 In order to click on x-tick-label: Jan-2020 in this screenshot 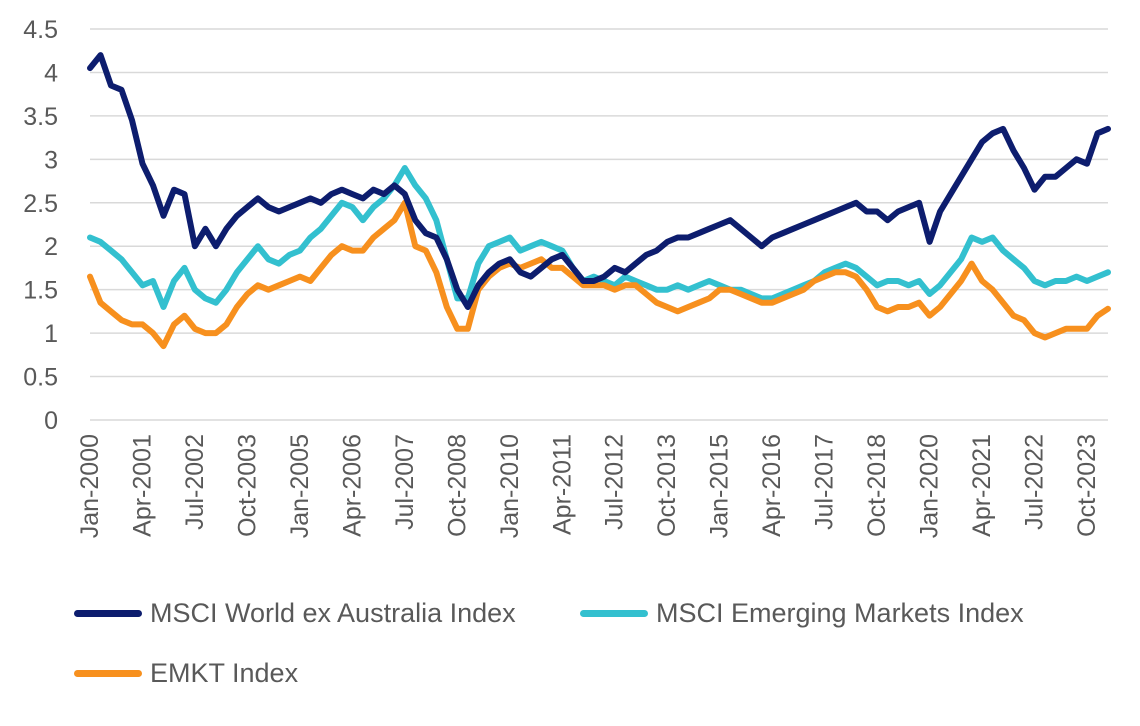, I will do `click(930, 486)`.